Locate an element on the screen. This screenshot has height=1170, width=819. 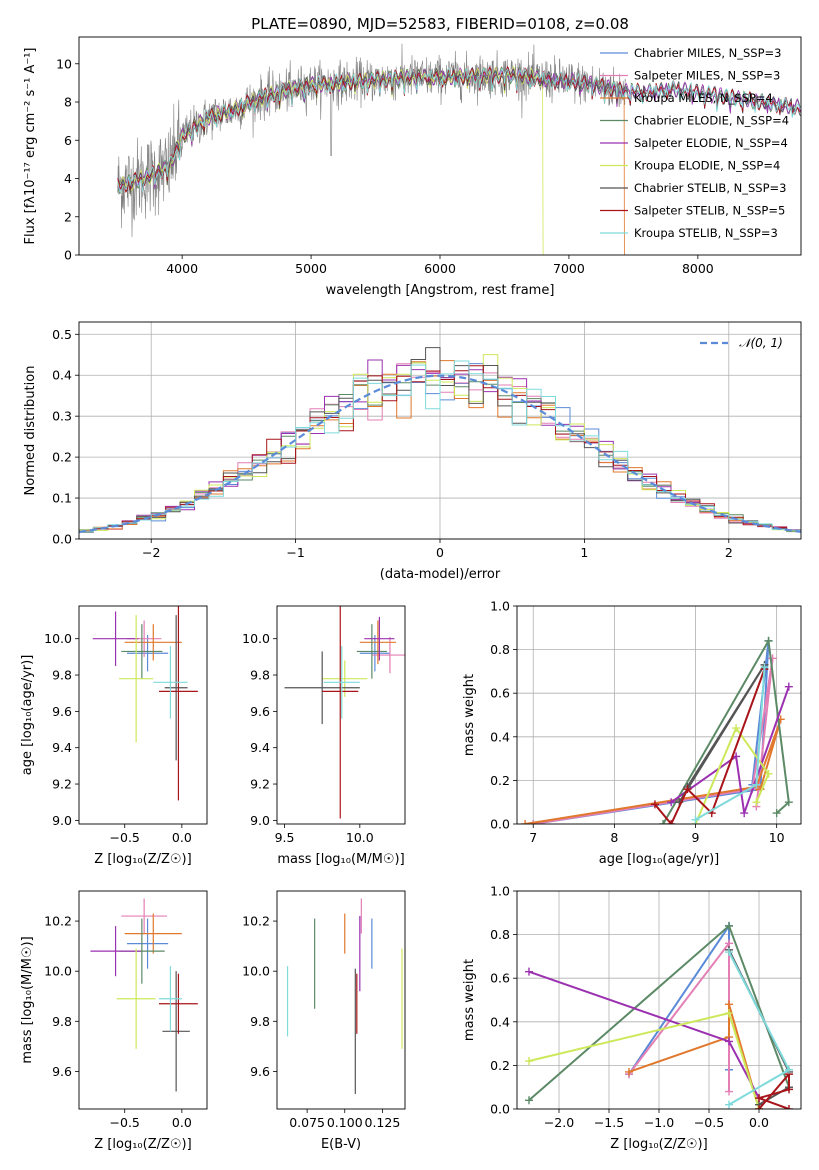
model-spectrum-kroupa_miles is located at coordinates (371, 160).